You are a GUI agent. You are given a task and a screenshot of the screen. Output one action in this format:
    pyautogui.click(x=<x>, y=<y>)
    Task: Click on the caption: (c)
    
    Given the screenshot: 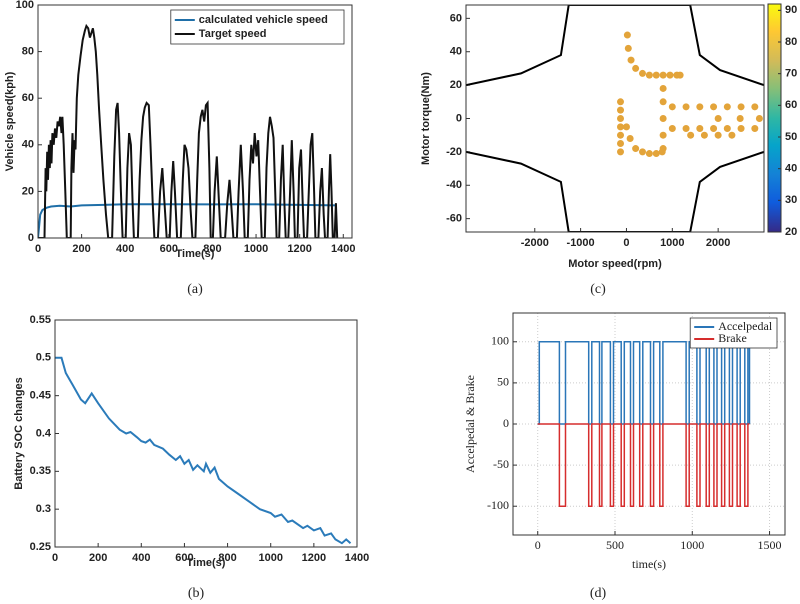 What is the action you would take?
    pyautogui.click(x=598, y=289)
    